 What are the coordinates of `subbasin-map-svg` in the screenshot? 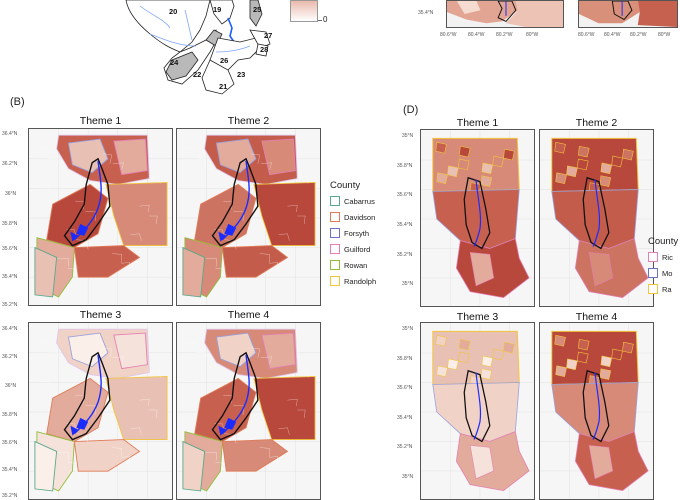 It's located at (198, 47).